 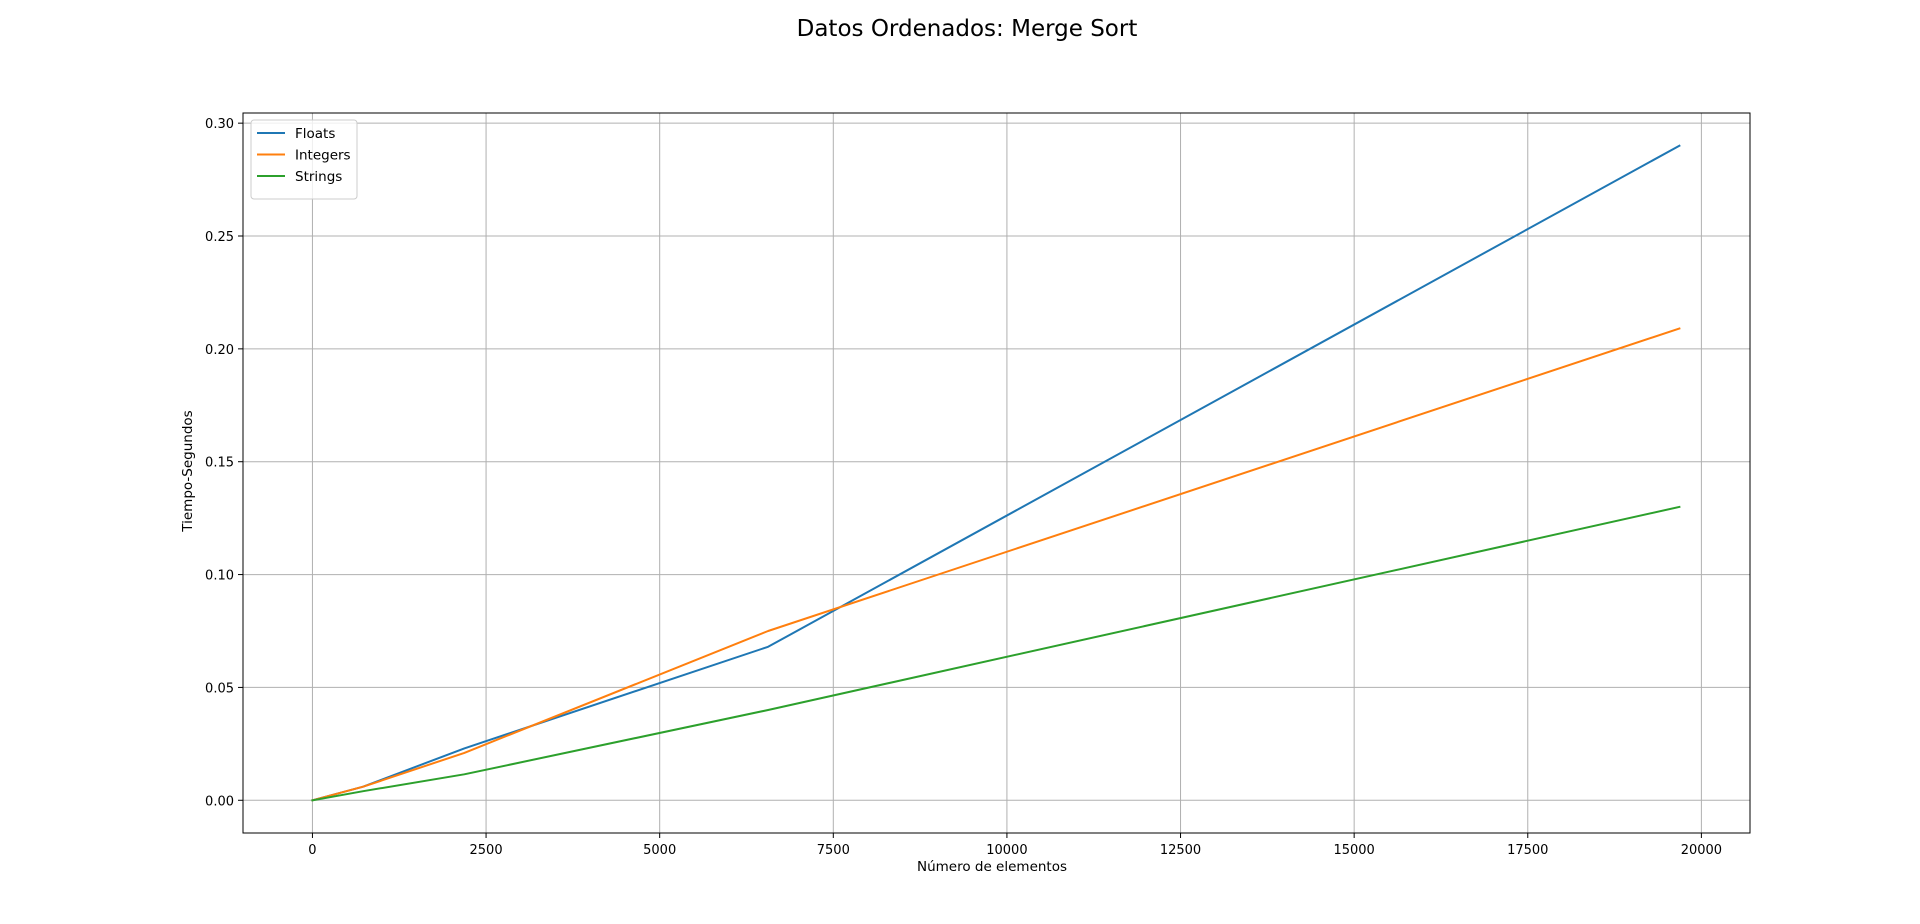 I want to click on x-axis: 0 2500 5000 7500 10000 12500 15000 17500 20000, so click(x=1015, y=845).